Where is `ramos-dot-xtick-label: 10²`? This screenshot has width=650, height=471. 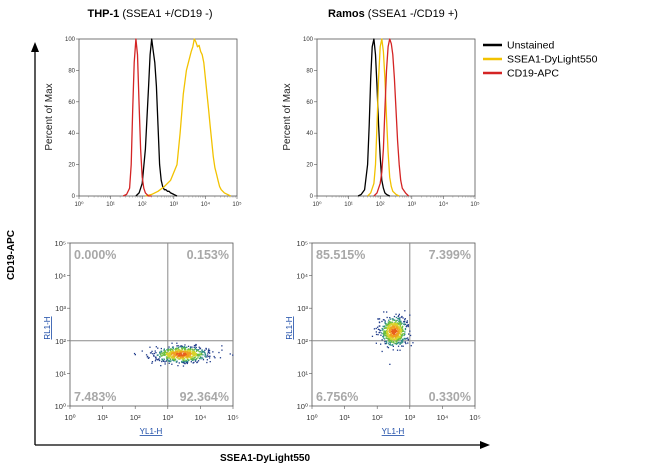
ramos-dot-xtick-label: 10² is located at coordinates (377, 417).